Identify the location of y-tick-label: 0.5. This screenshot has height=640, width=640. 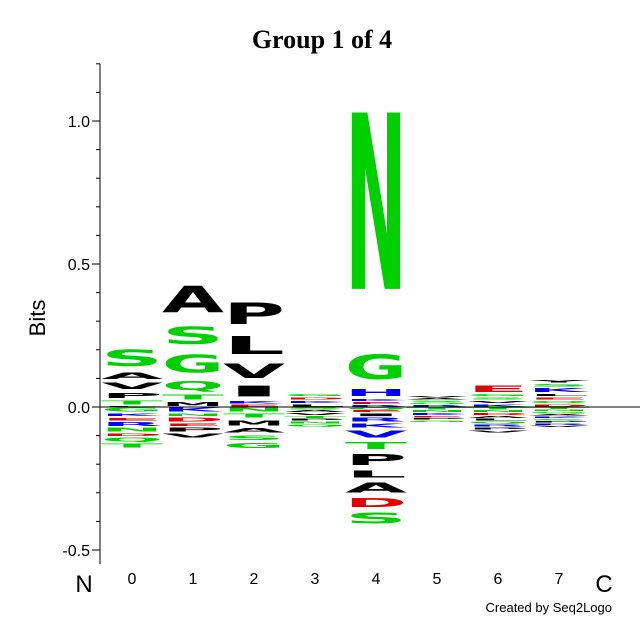
(79, 265).